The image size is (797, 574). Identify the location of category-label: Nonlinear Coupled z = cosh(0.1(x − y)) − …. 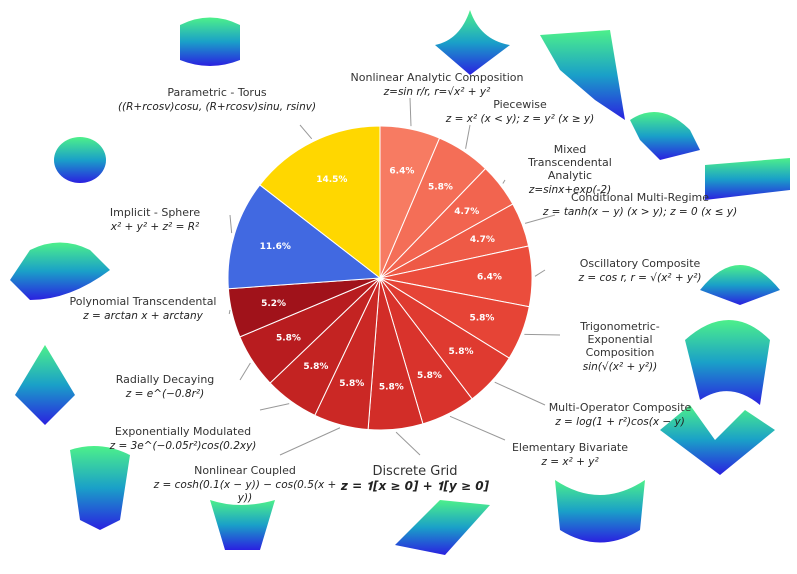
(245, 484).